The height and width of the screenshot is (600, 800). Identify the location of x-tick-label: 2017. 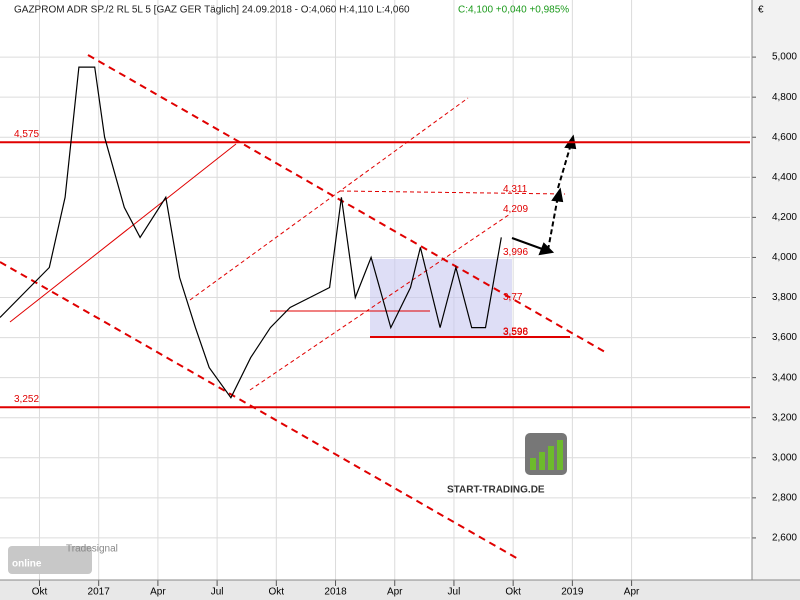
(99, 592).